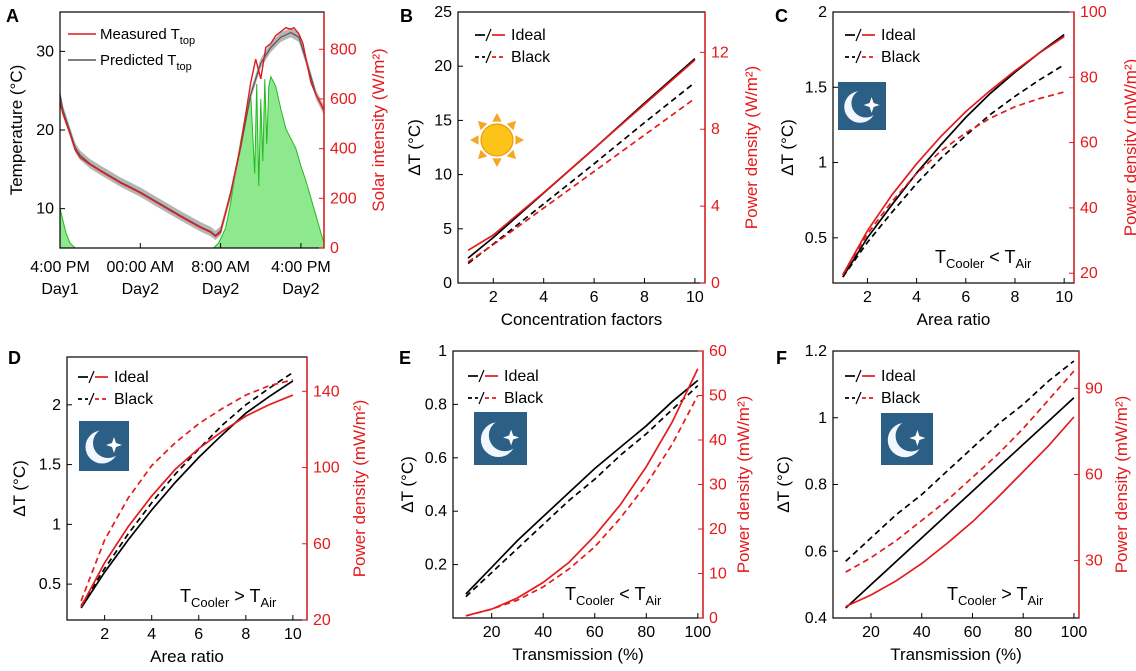  Describe the element at coordinates (999, 257) in the screenshot. I see `text-segment: < T` at that location.